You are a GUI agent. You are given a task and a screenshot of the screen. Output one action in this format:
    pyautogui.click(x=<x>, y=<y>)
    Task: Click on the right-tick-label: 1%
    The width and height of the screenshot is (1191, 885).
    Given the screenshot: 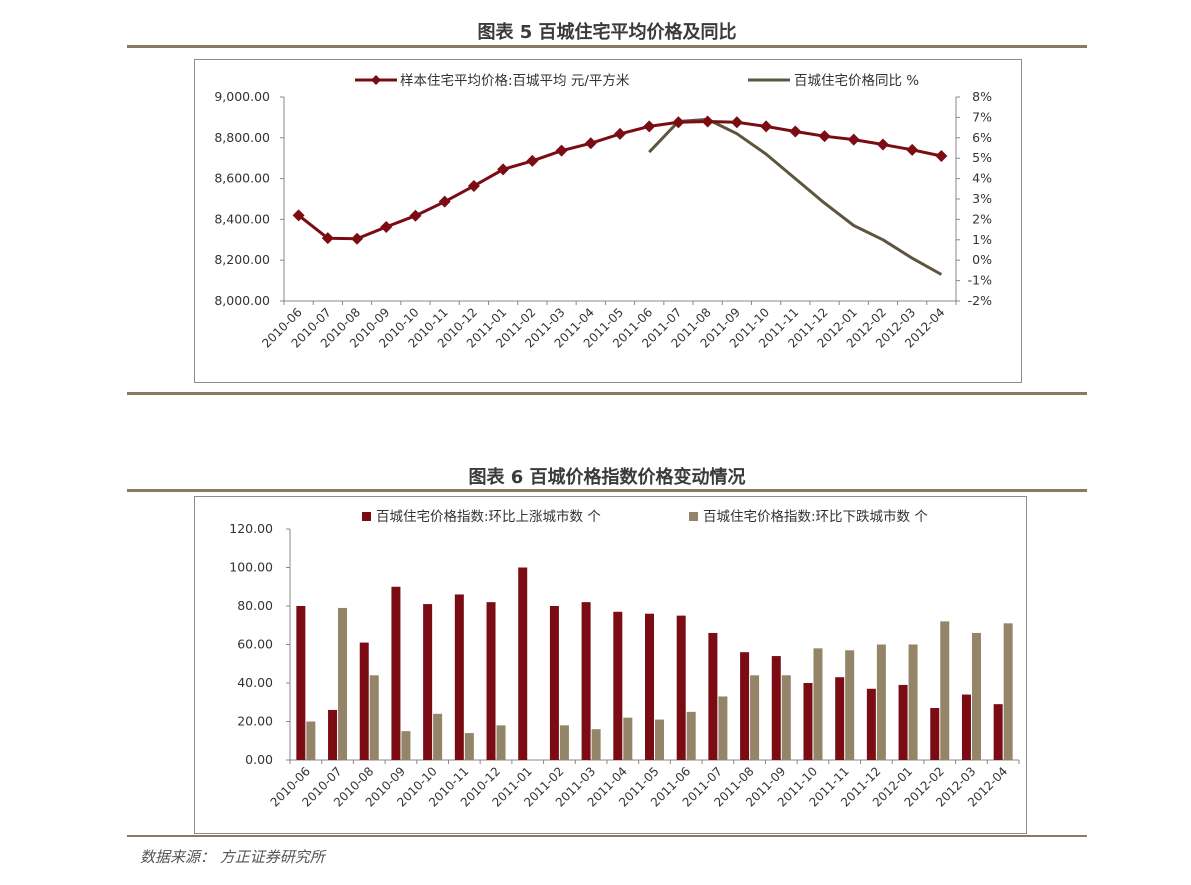 What is the action you would take?
    pyautogui.click(x=982, y=239)
    